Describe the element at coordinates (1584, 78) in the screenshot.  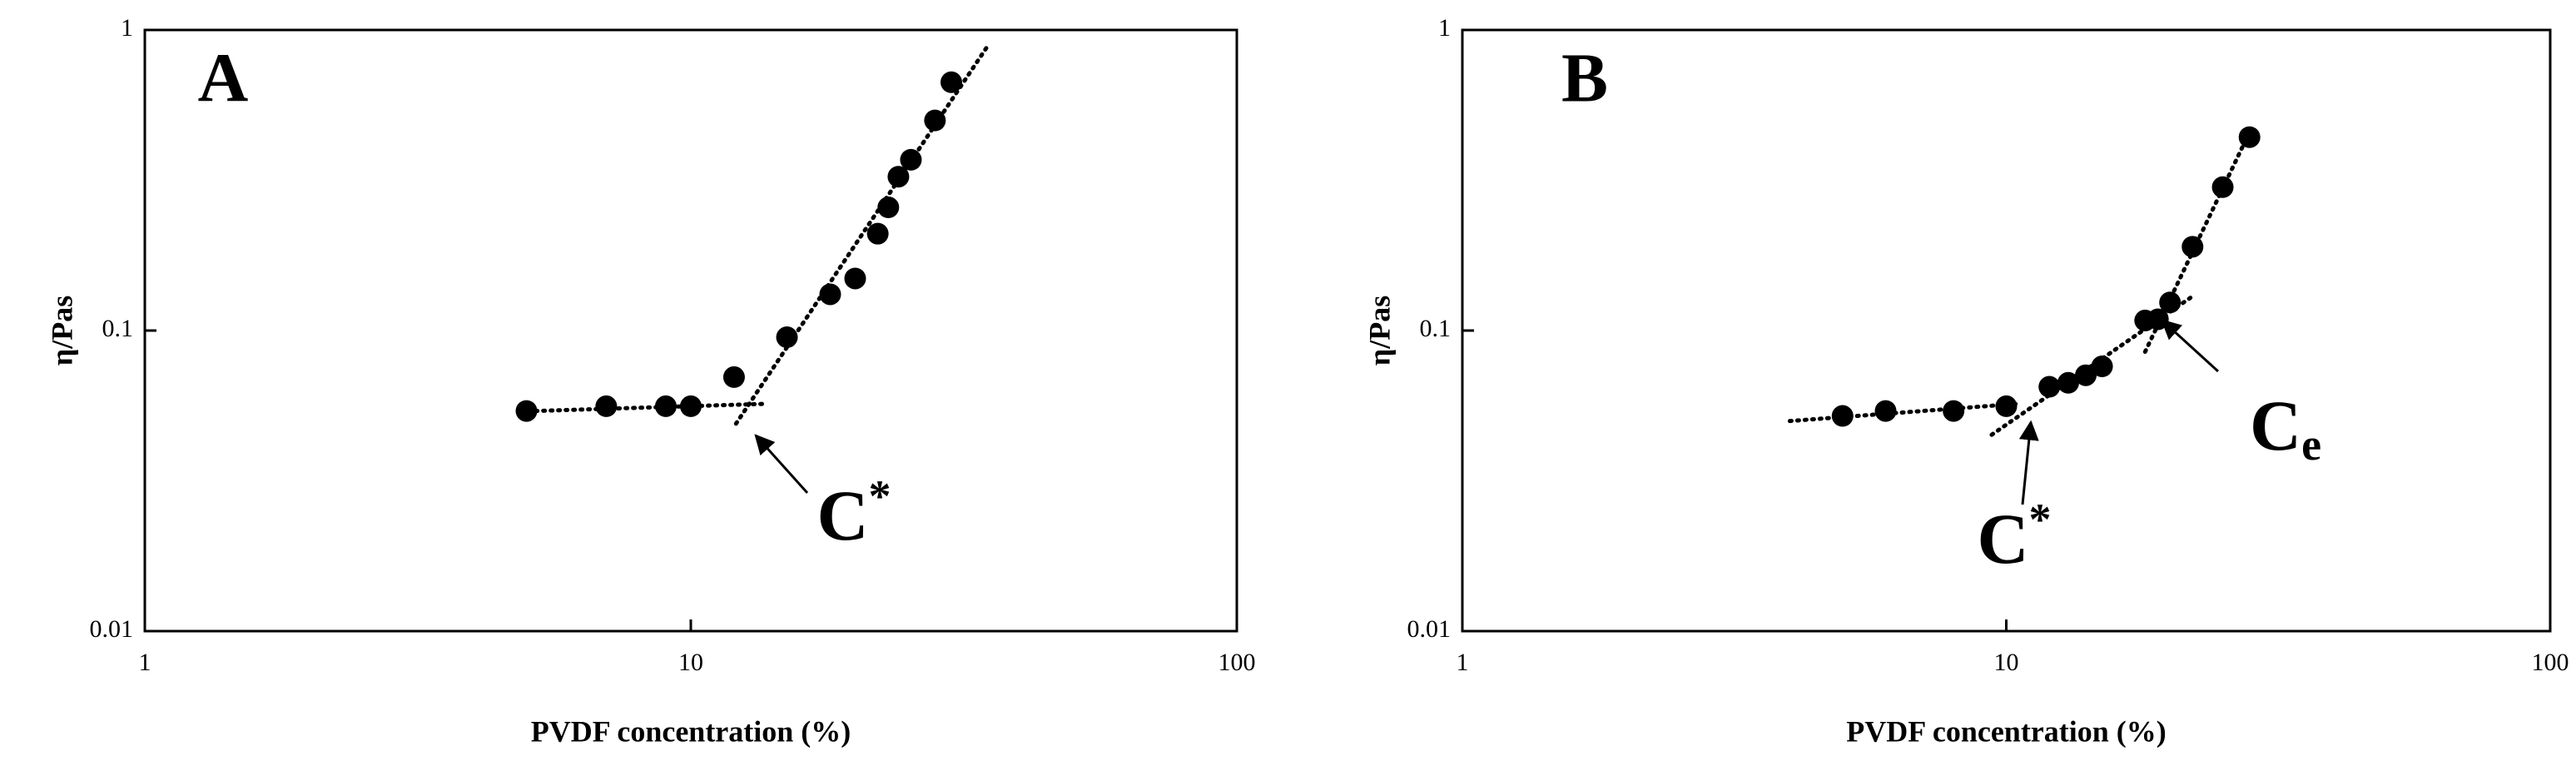
I see `panel-label: B` at that location.